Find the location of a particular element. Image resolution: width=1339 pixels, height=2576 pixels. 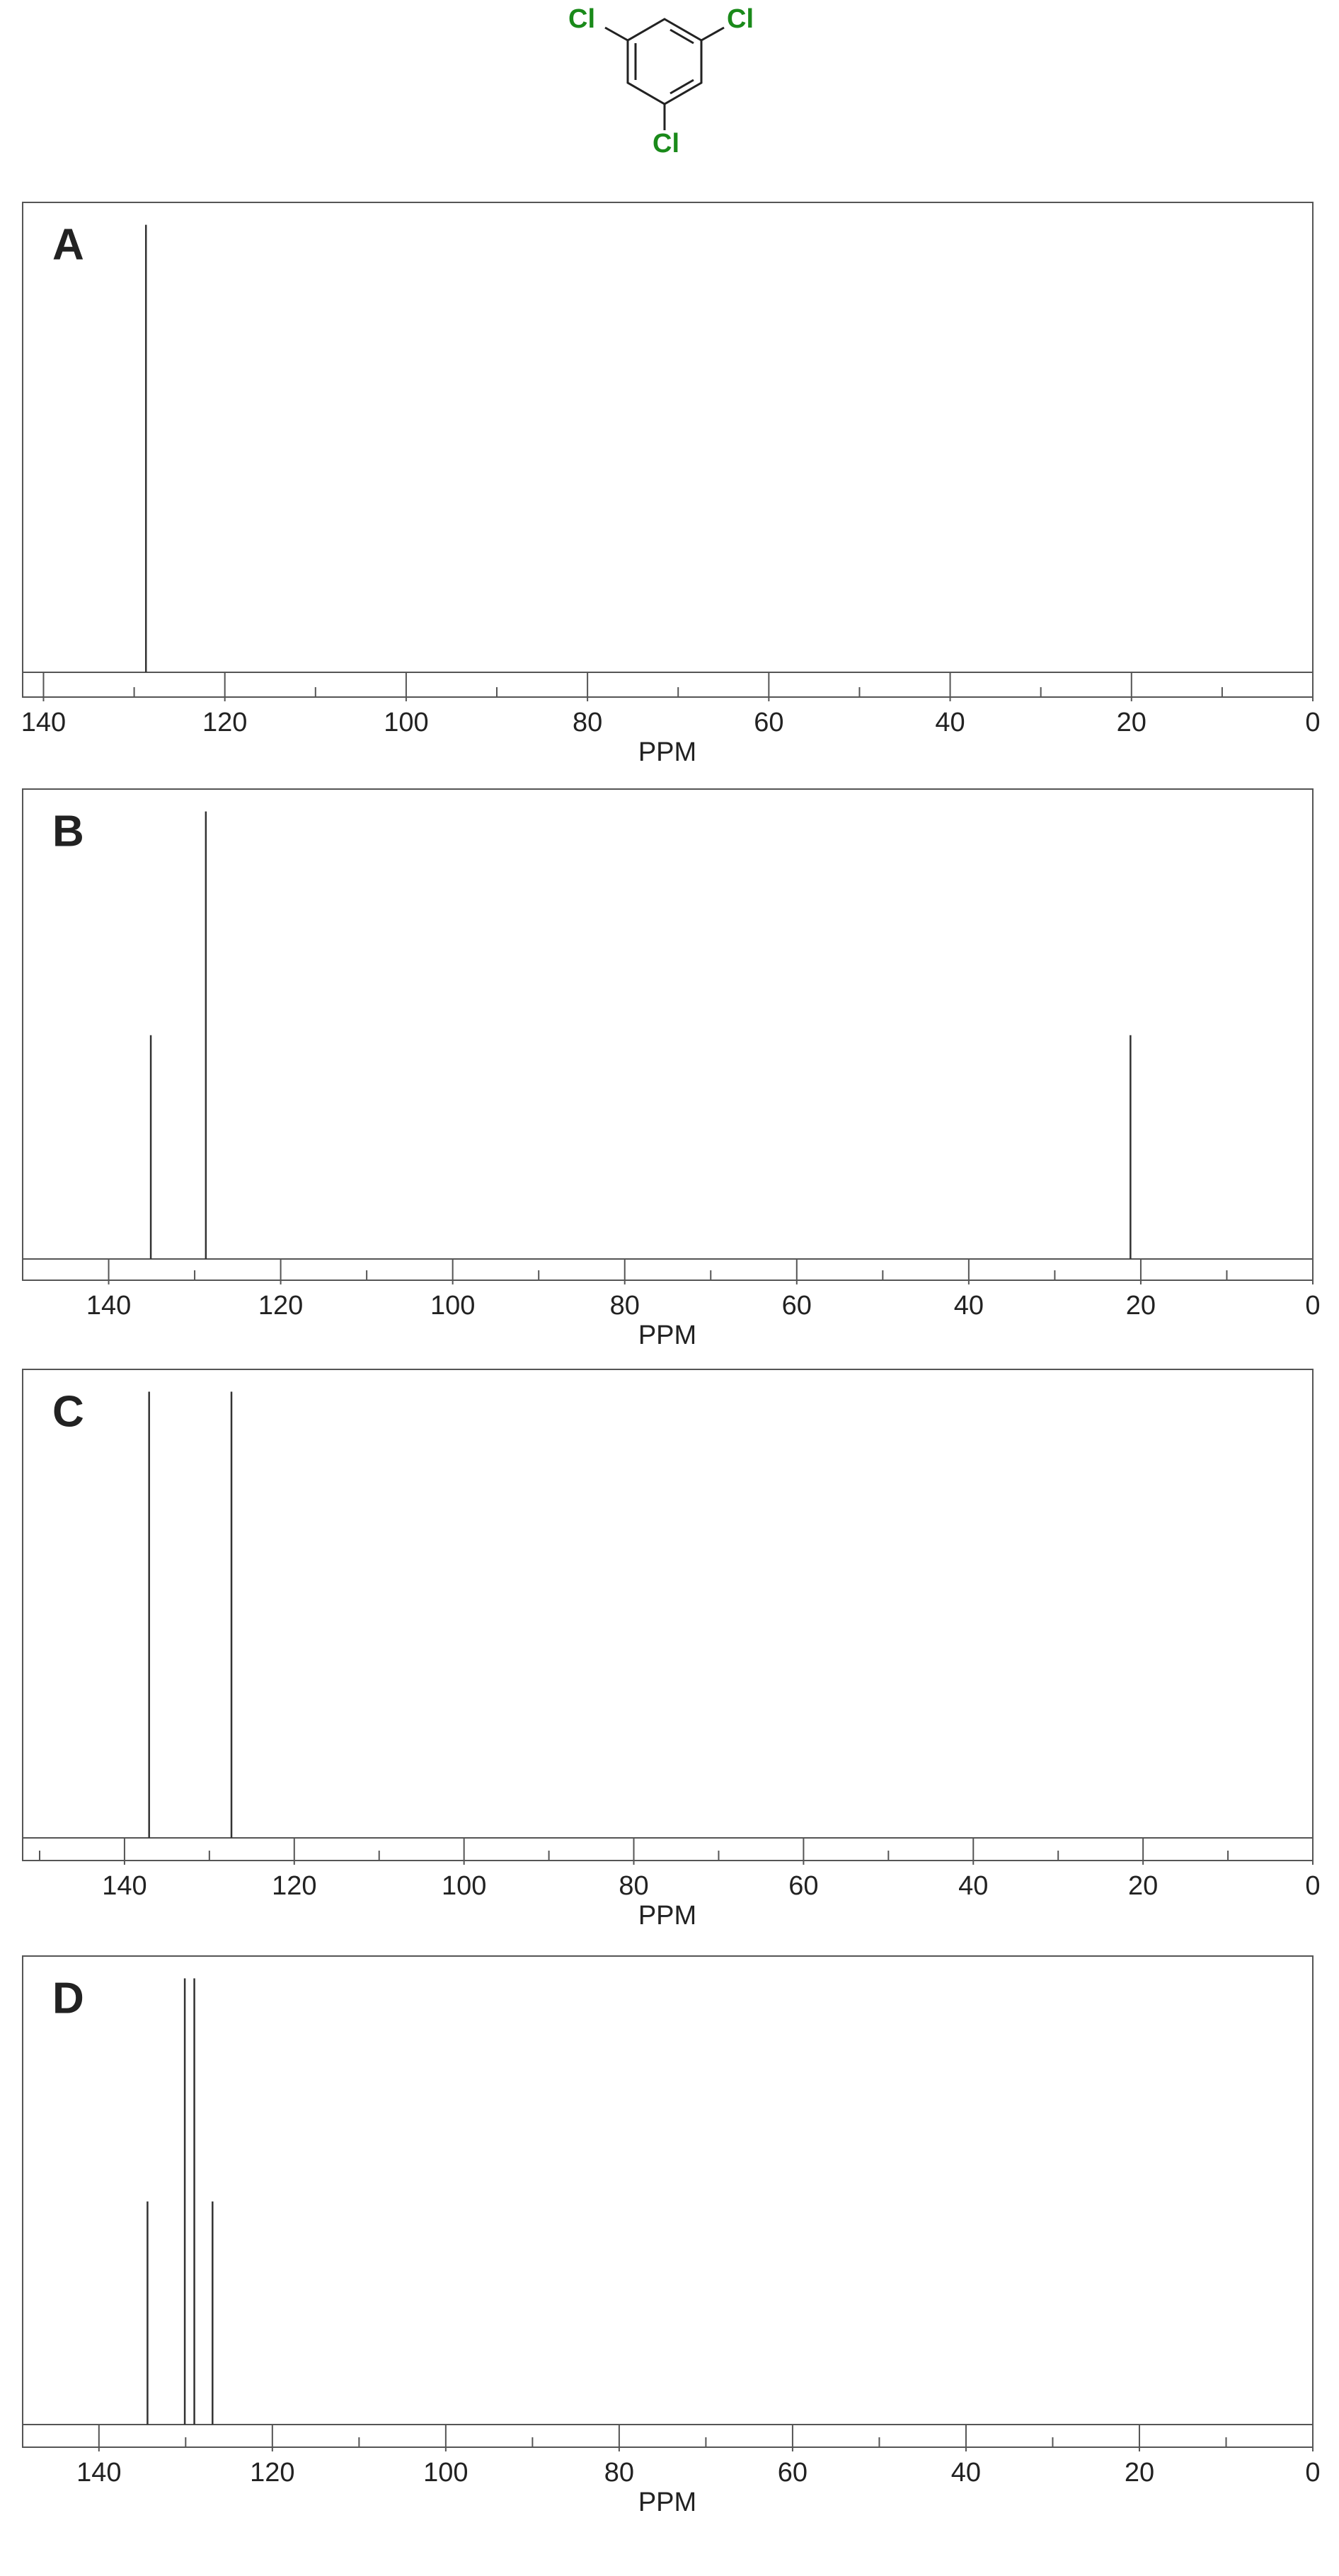

panel-label: B is located at coordinates (68, 831).